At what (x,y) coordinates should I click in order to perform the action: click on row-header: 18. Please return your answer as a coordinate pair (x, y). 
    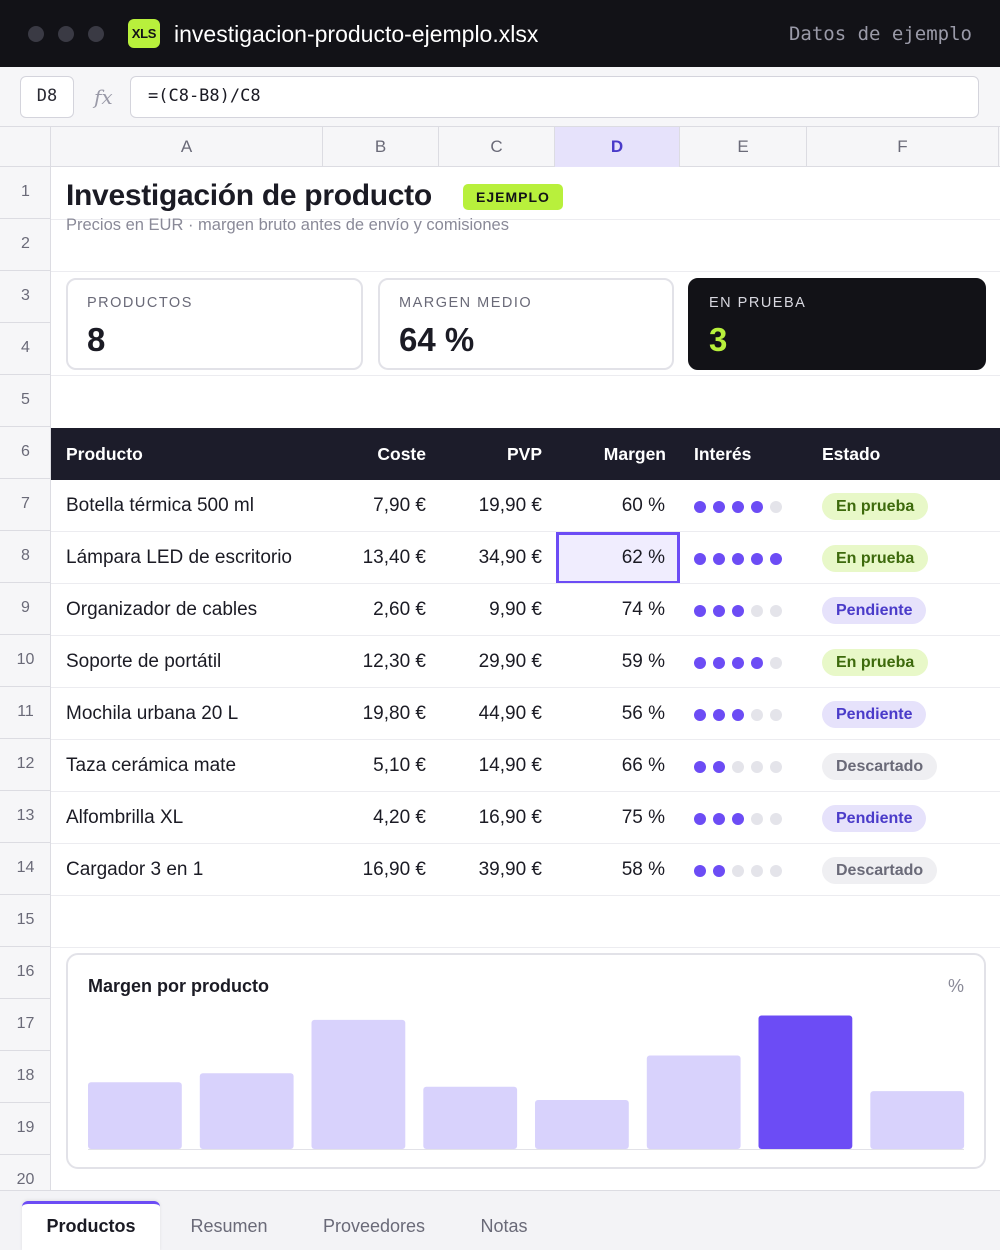
    Looking at the image, I should click on (25, 1077).